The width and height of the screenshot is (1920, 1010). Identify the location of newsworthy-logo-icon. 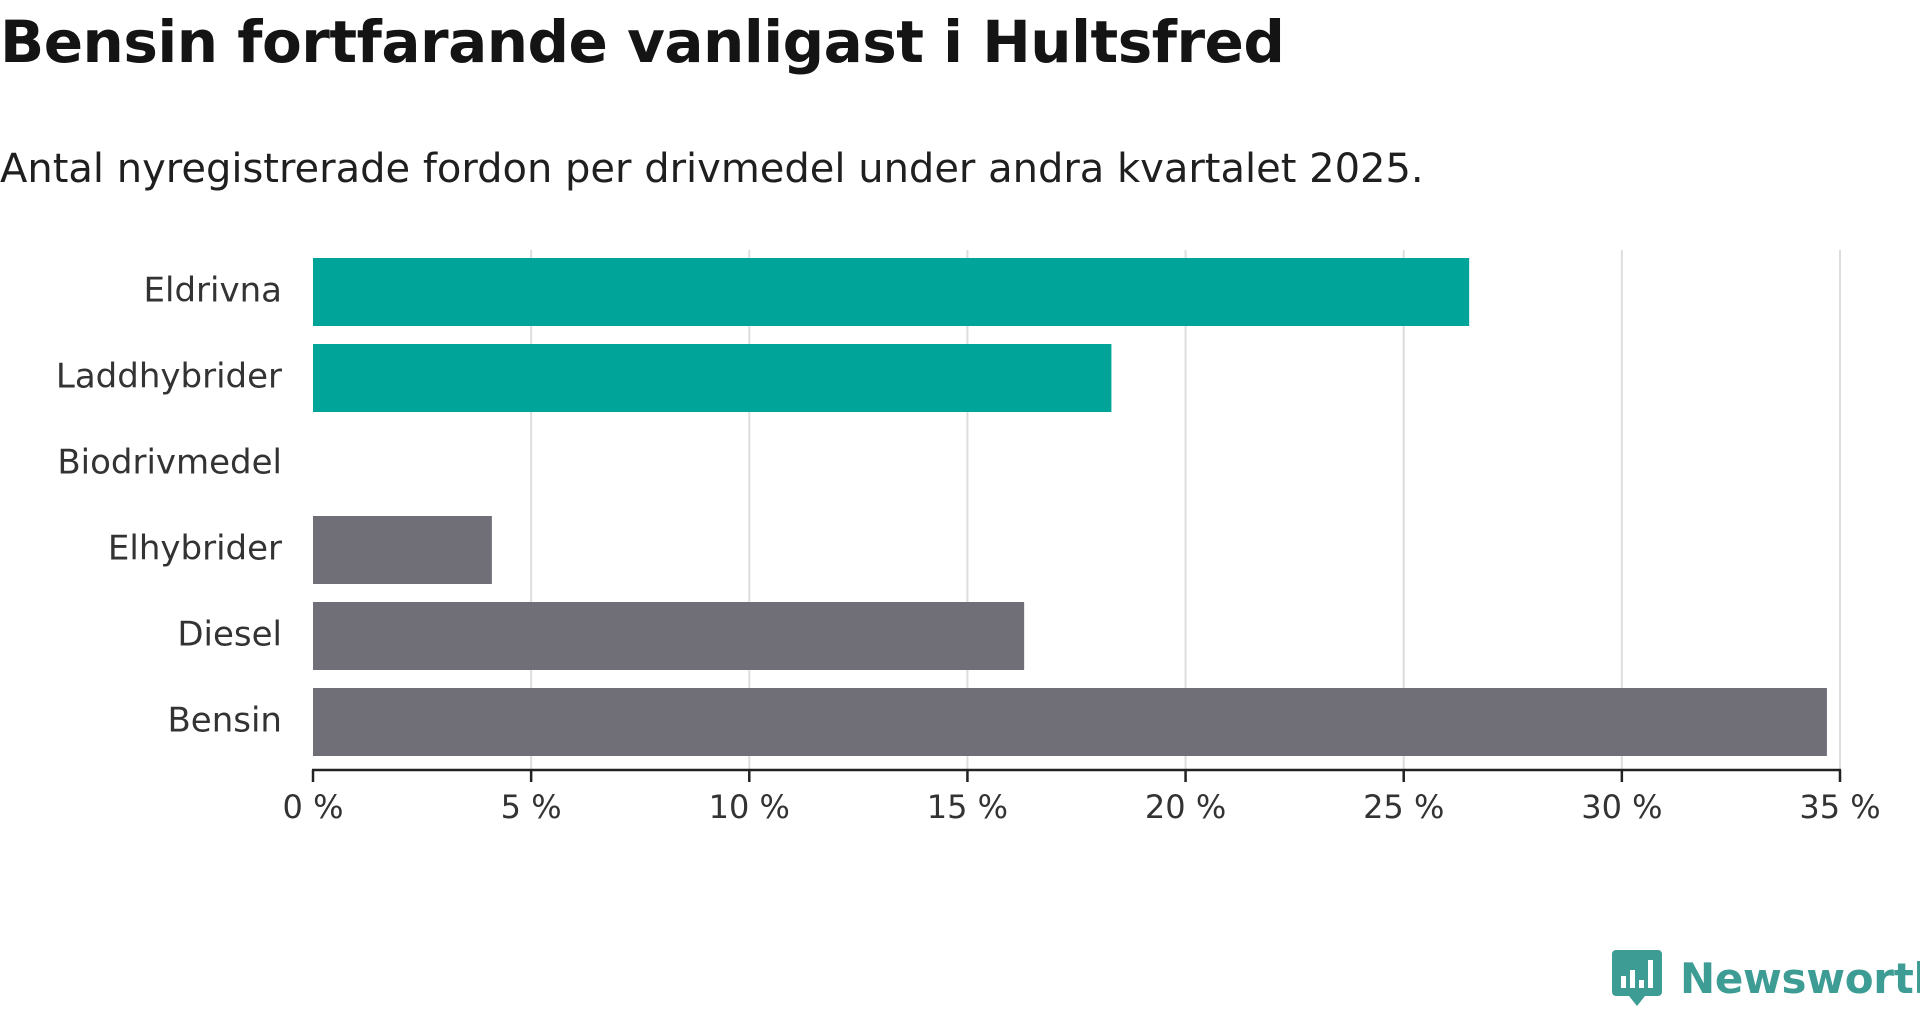
(1637, 978).